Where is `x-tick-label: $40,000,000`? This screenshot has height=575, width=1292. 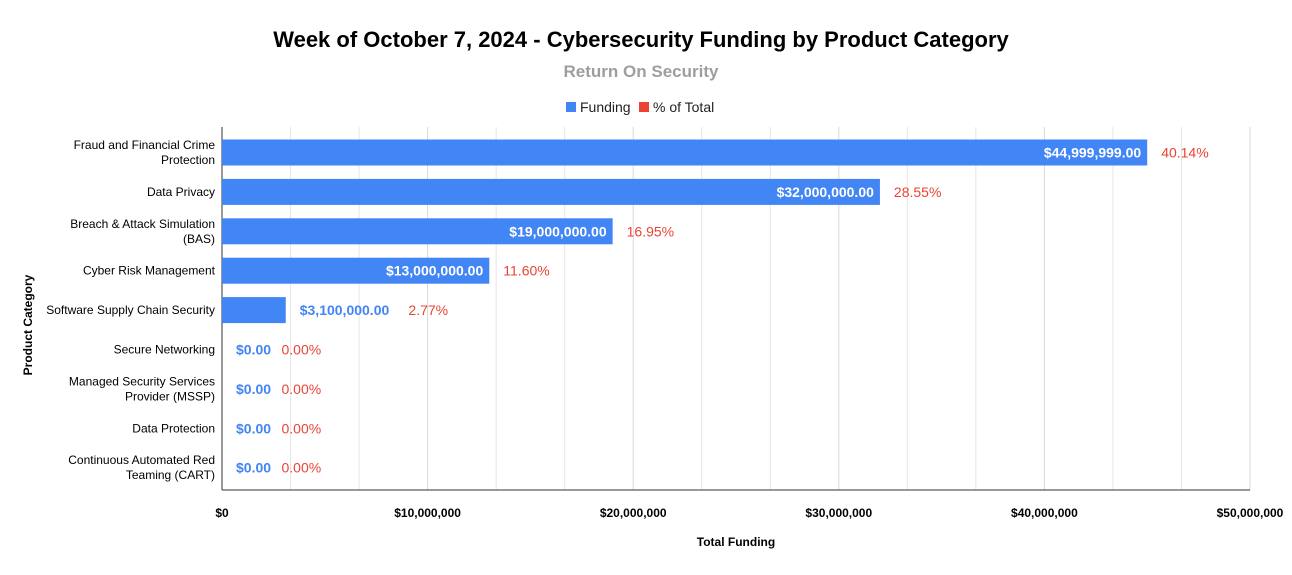
x-tick-label: $40,000,000 is located at coordinates (1044, 513).